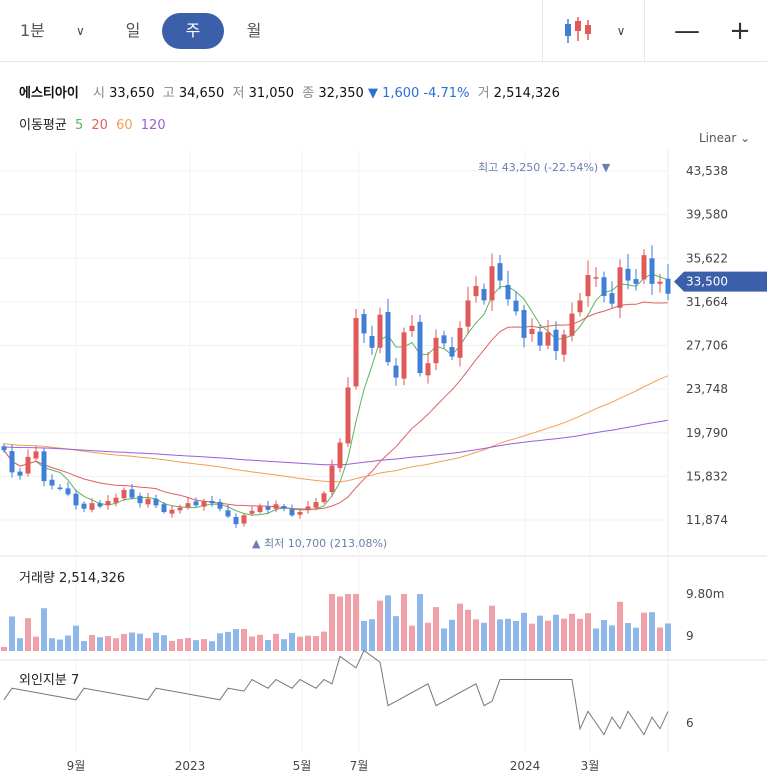 This screenshot has height=781, width=767. I want to click on volume-label: 거, so click(483, 93).